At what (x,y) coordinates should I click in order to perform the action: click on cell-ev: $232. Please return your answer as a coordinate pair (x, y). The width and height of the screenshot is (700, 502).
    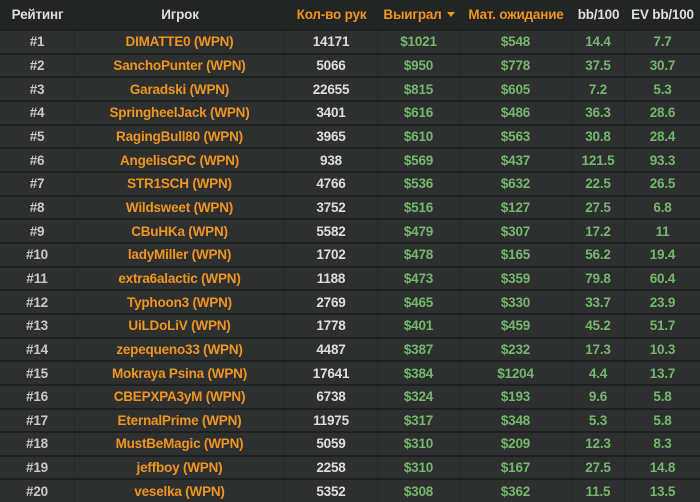
    Looking at the image, I should click on (516, 349).